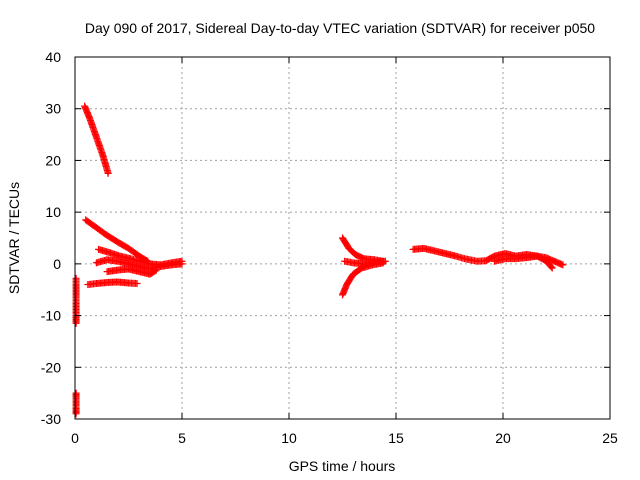  What do you see at coordinates (289, 438) in the screenshot?
I see `x-tick-label: 10` at bounding box center [289, 438].